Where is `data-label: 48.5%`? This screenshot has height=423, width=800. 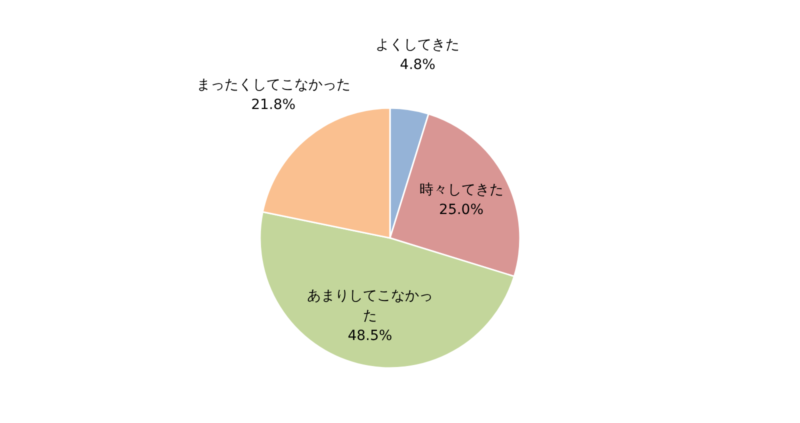
data-label: 48.5% is located at coordinates (370, 336).